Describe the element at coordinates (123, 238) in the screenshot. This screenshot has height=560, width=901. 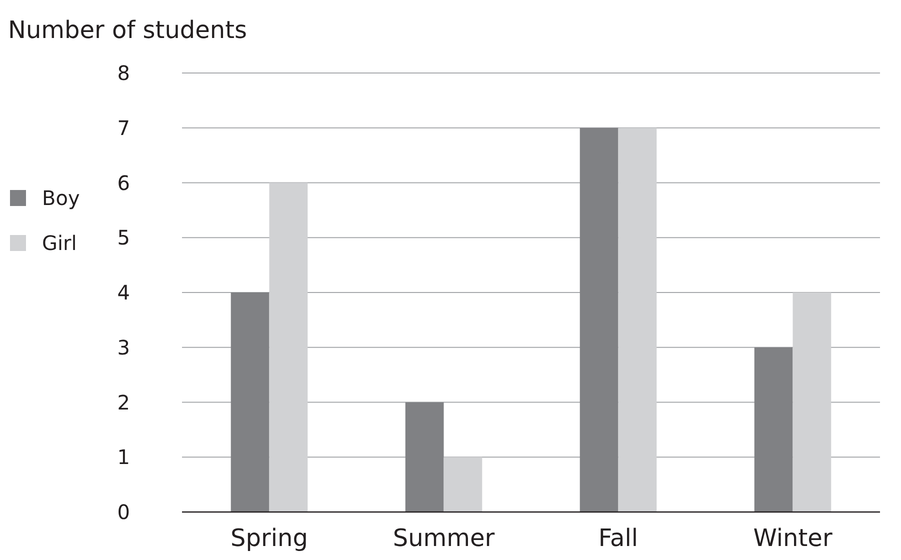
I see `y-tick-label: 5` at that location.